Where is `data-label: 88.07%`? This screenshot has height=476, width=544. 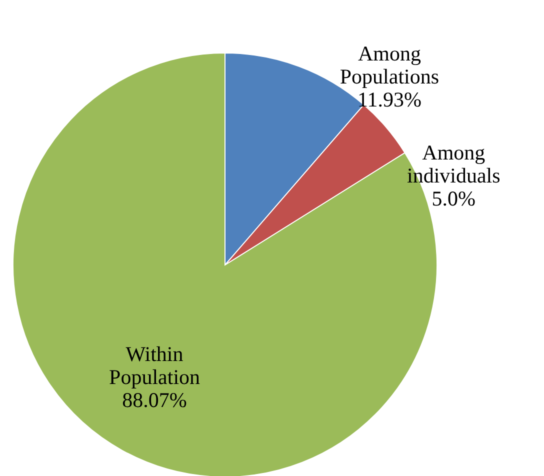 data-label: 88.07% is located at coordinates (154, 400).